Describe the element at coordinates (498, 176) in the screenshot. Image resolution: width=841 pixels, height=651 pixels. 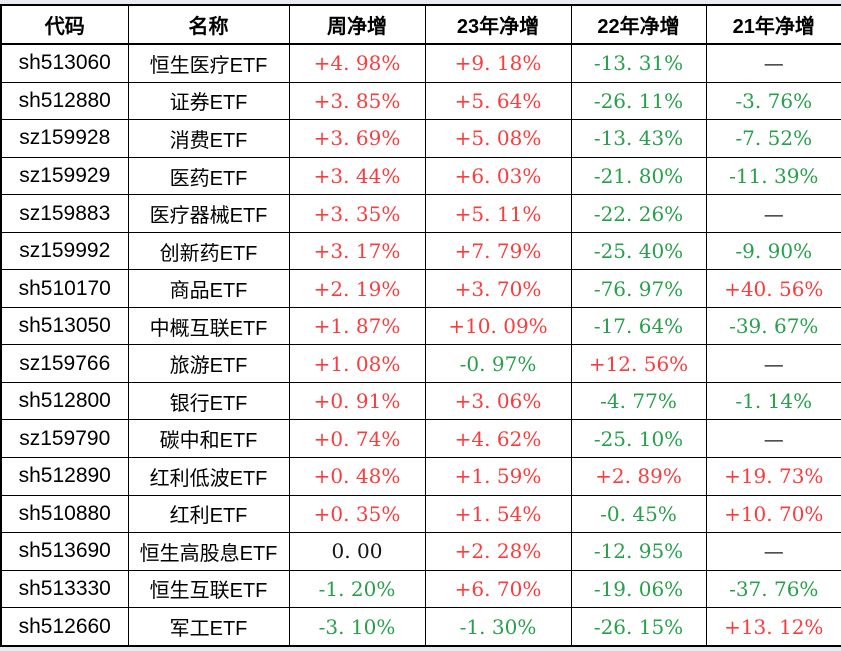
I see `value-cell-2023: +6. 03%` at that location.